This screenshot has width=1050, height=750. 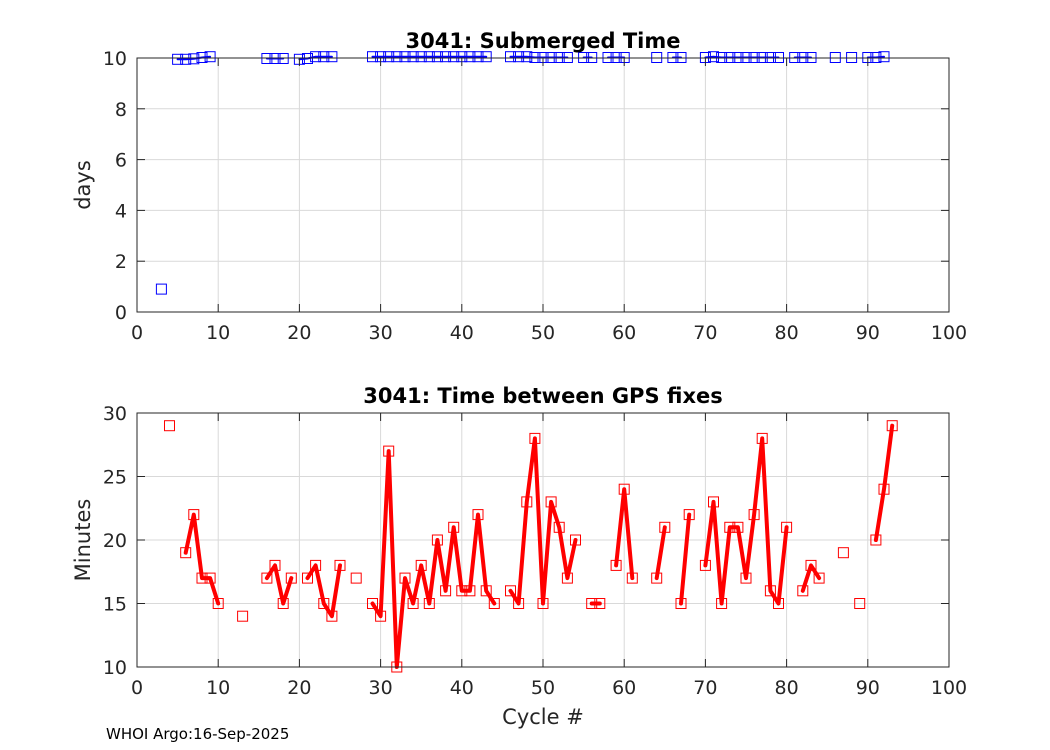 I want to click on y-tick-label: 4, so click(x=121, y=211).